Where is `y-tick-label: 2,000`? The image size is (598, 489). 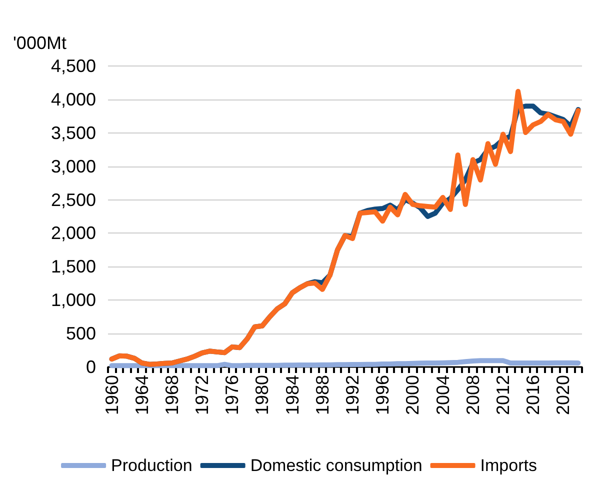 y-tick-label: 2,000 is located at coordinates (73, 233).